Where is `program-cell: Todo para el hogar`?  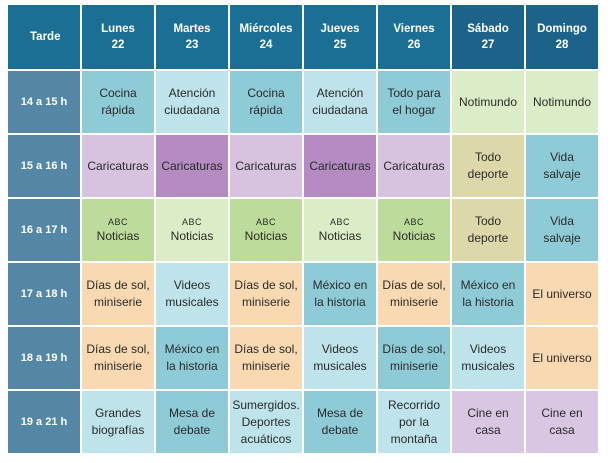
program-cell: Todo para el hogar is located at coordinates (414, 102).